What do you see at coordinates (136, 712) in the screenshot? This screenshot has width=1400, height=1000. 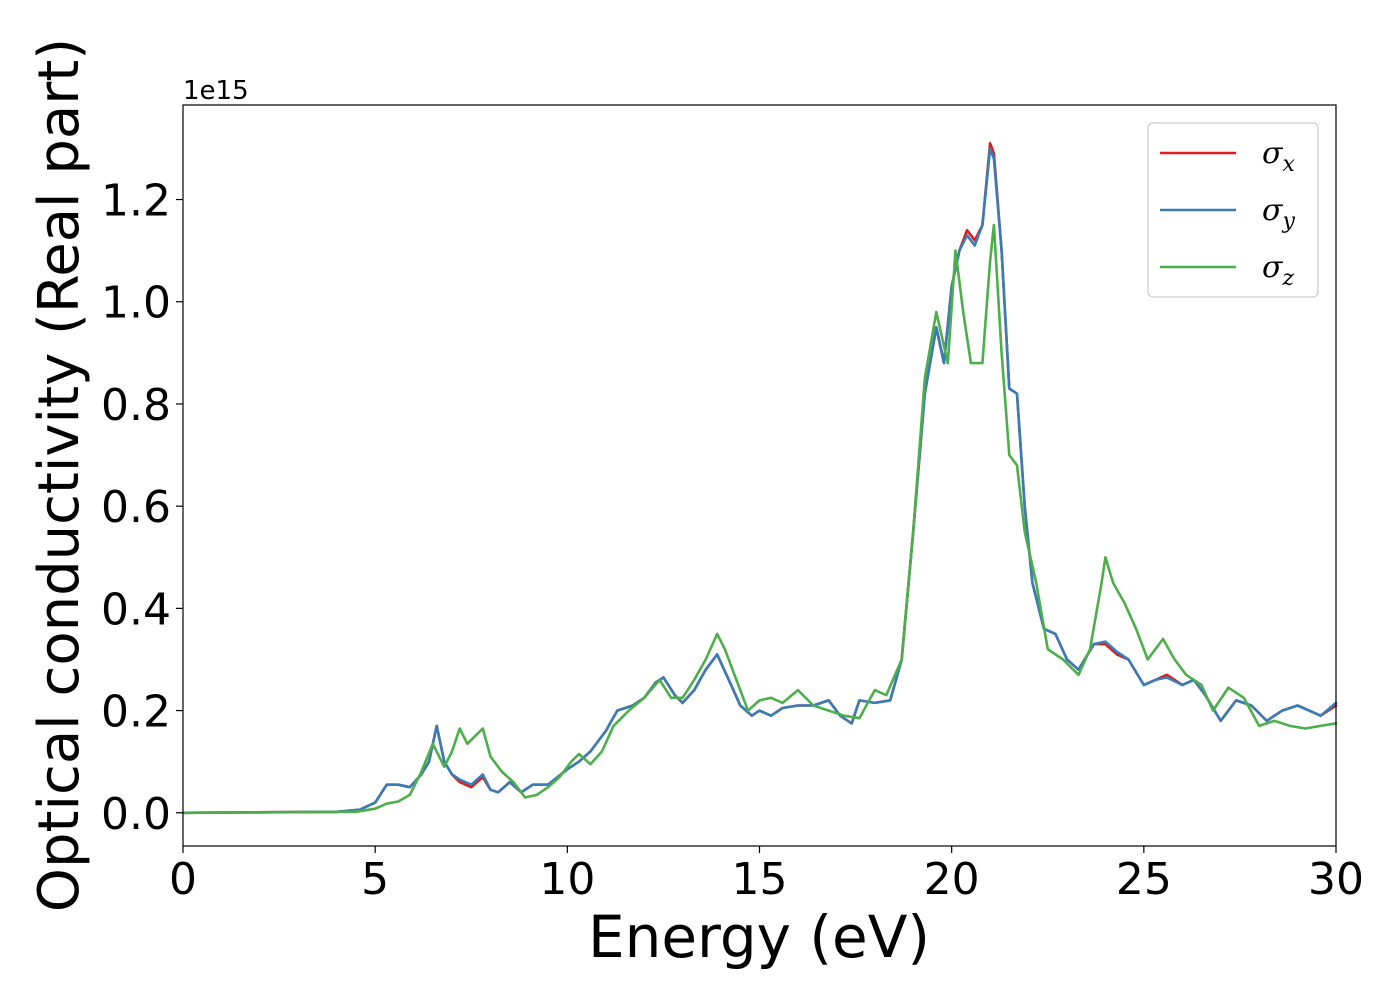 I see `y-tick-label: 0.2` at bounding box center [136, 712].